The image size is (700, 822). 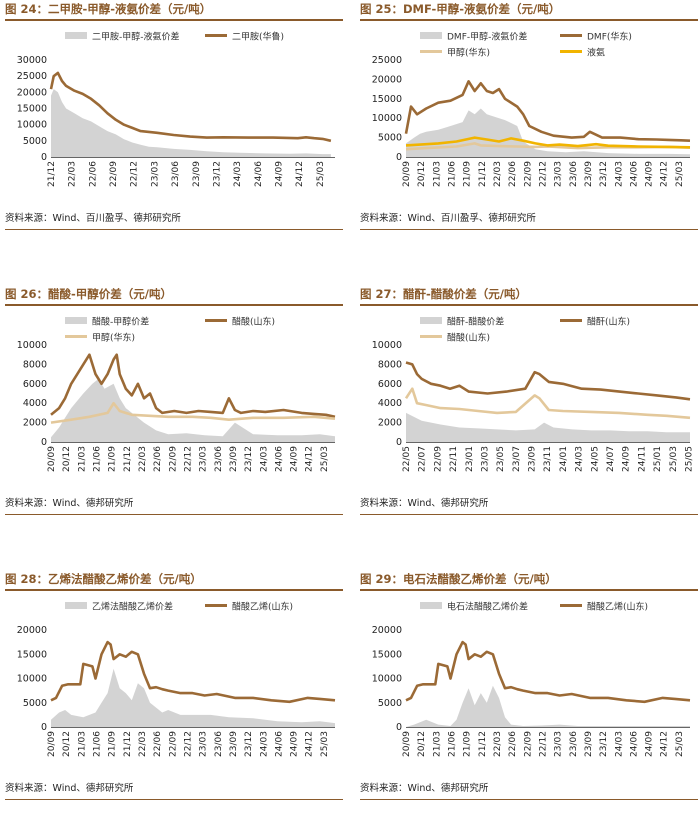 What do you see at coordinates (120, 322) in the screenshot?
I see `legend-label: 醋酸-甲醇价差` at bounding box center [120, 322].